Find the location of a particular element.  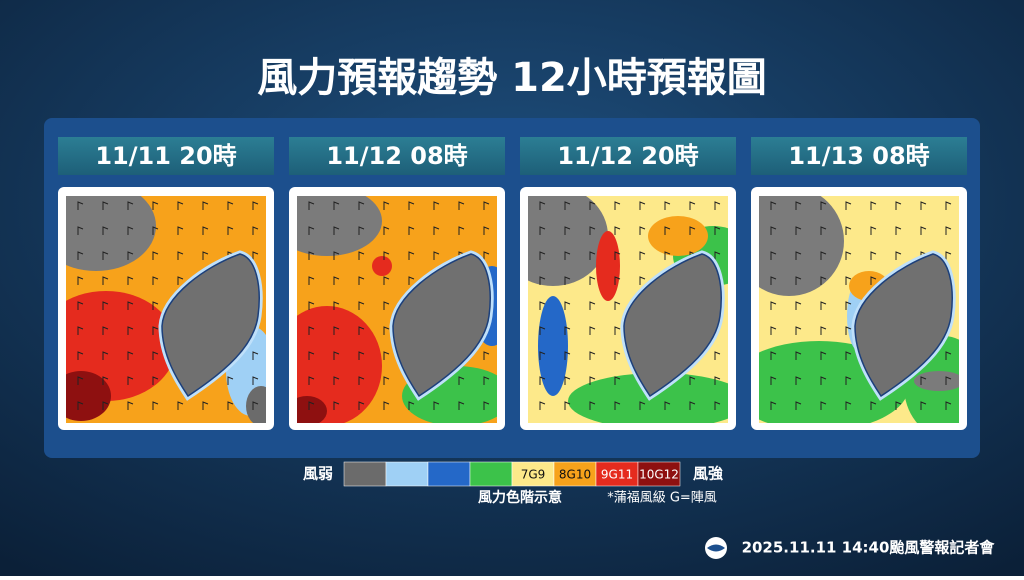

island is located at coordinates (903, 325).